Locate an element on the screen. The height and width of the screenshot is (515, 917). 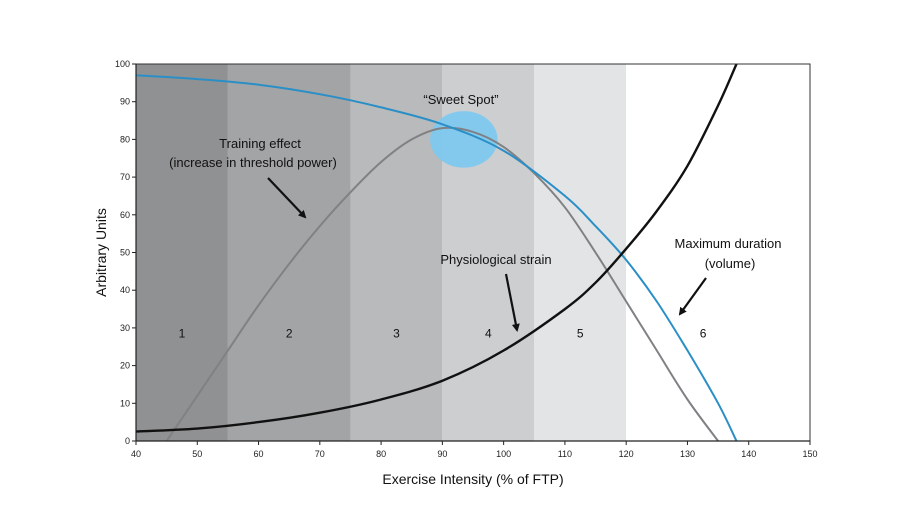
x-tick-label-40: 40 is located at coordinates (136, 454).